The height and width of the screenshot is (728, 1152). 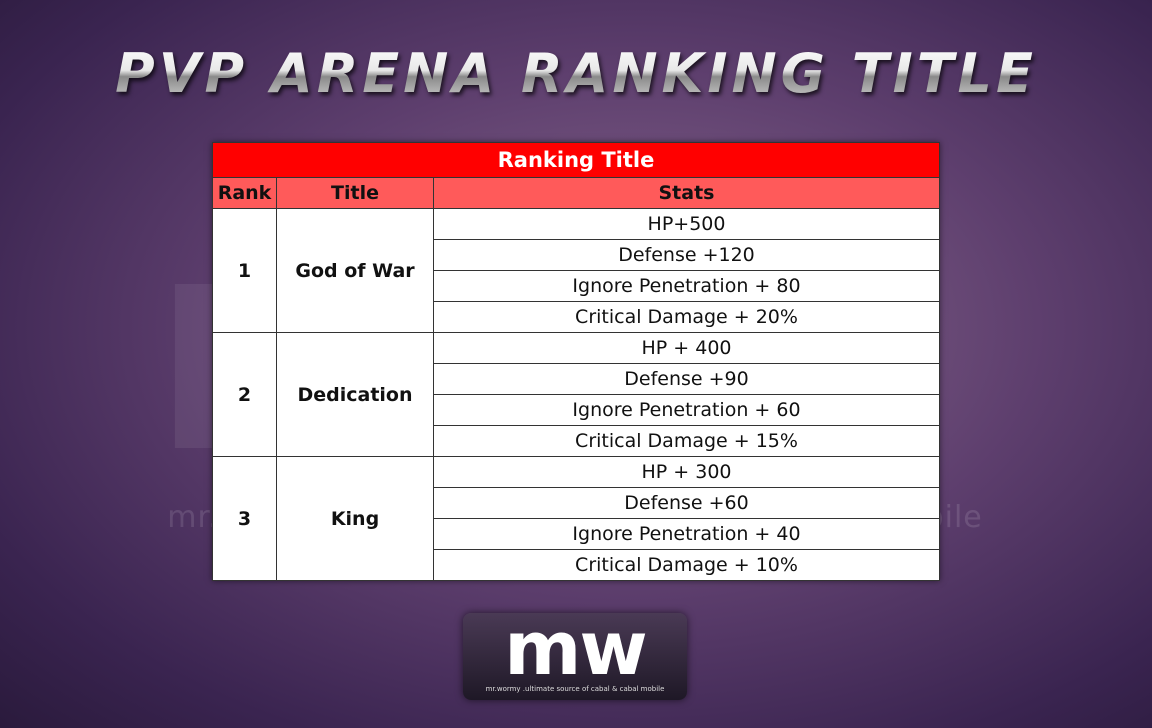 What do you see at coordinates (686, 410) in the screenshot?
I see `stat-cell: Ignore Penetration + 60` at bounding box center [686, 410].